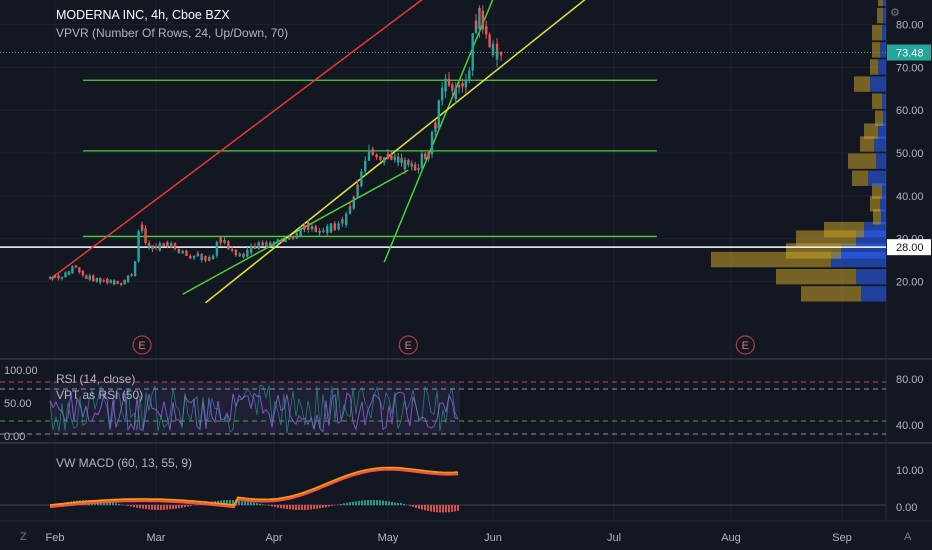 This screenshot has width=932, height=550. What do you see at coordinates (124, 463) in the screenshot?
I see `macd-indicator-label: VW MACD (60, 13, 55, 9)` at bounding box center [124, 463].